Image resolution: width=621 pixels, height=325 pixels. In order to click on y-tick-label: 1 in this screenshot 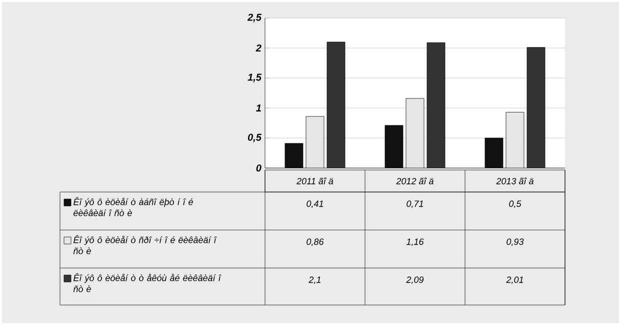, I will do `click(258, 108)`.